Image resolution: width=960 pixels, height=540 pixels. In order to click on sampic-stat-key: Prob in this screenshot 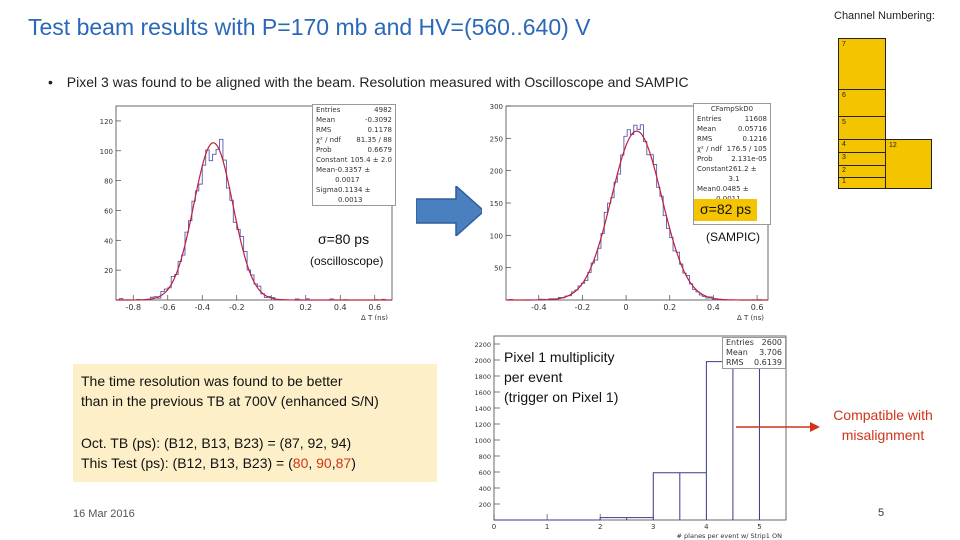, I will do `click(705, 159)`.